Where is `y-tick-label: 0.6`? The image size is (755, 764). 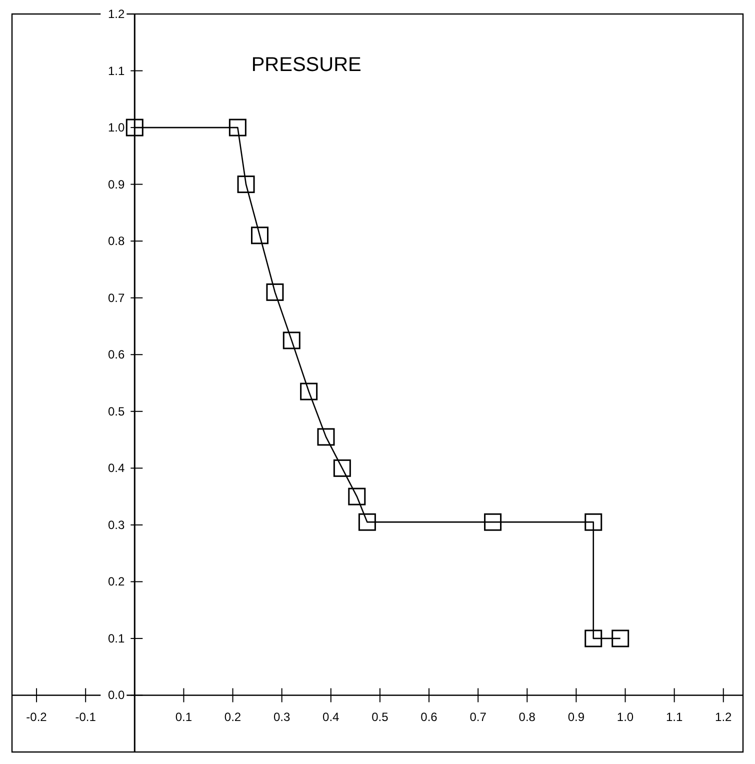 y-tick-label: 0.6 is located at coordinates (116, 355).